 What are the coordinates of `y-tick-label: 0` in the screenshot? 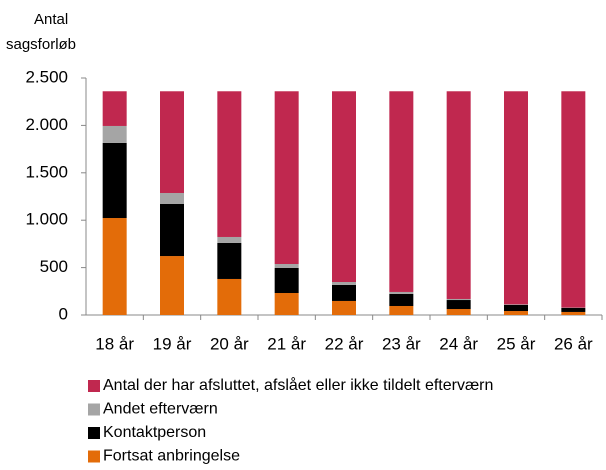 It's located at (63, 313).